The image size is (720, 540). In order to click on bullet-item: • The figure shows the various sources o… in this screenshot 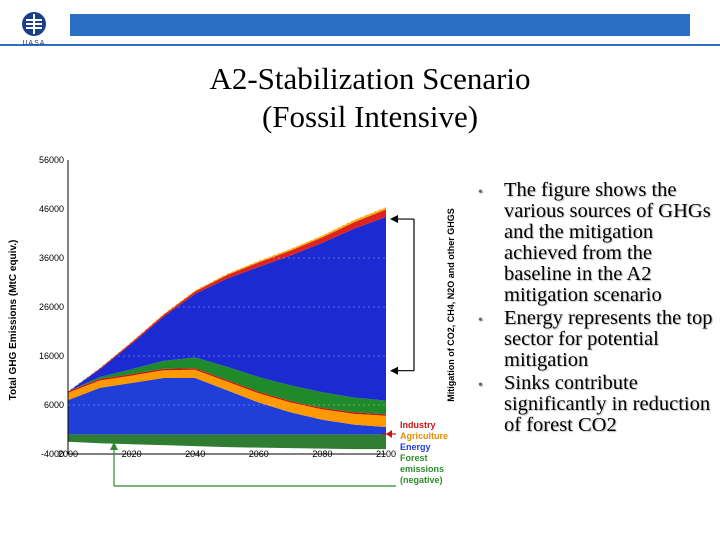, I will do `click(595, 243)`.